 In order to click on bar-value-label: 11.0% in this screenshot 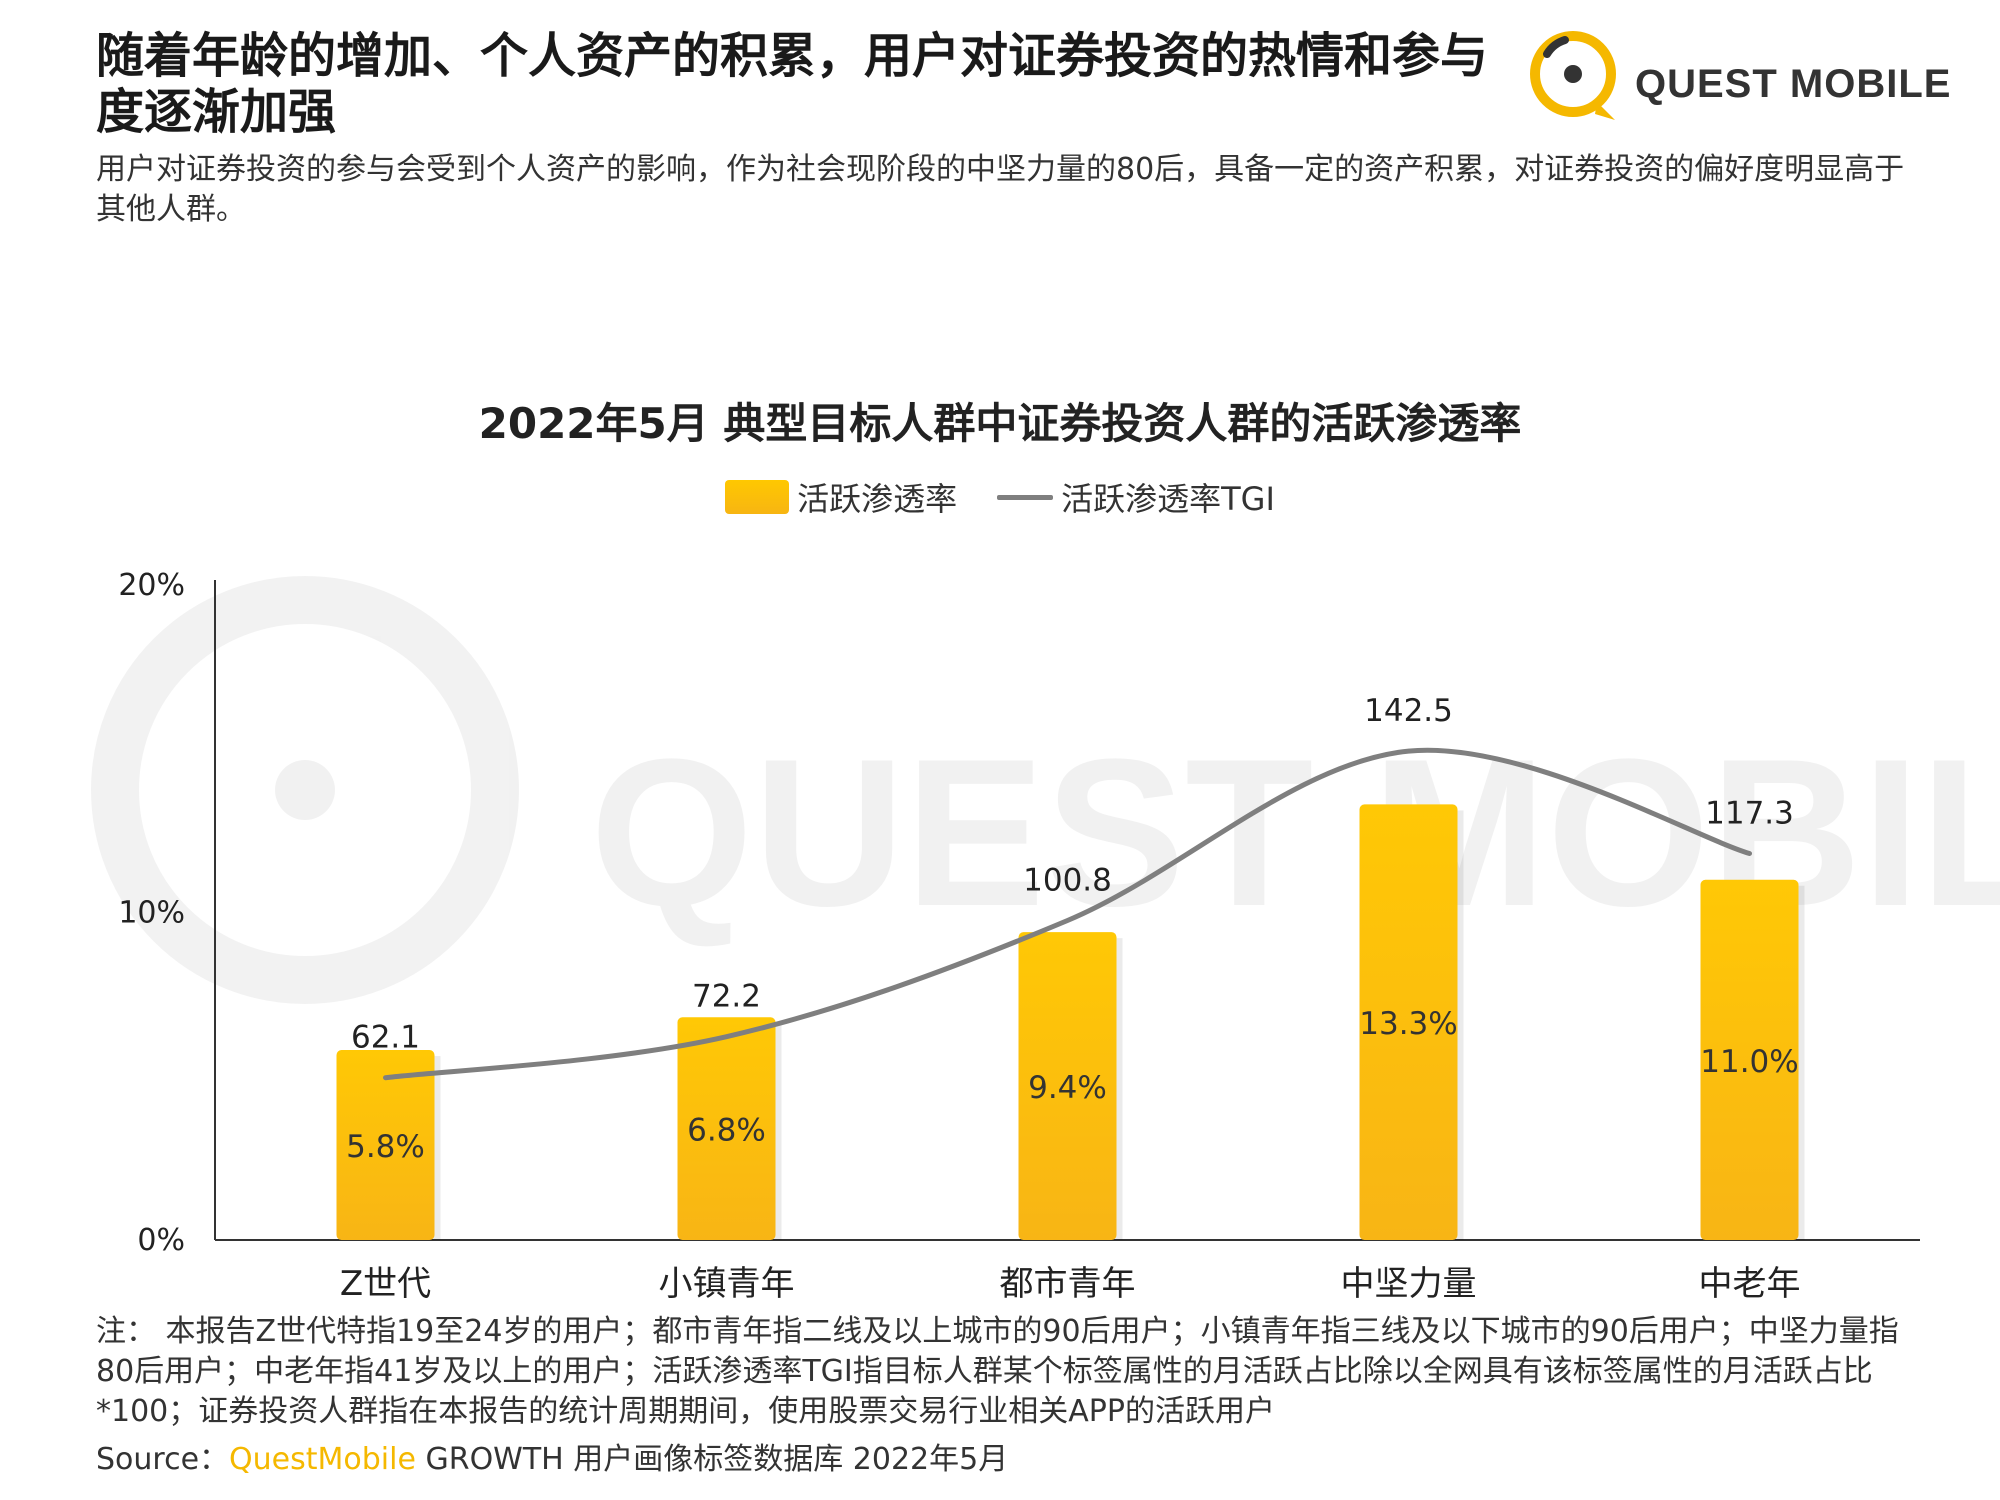, I will do `click(1749, 1062)`.